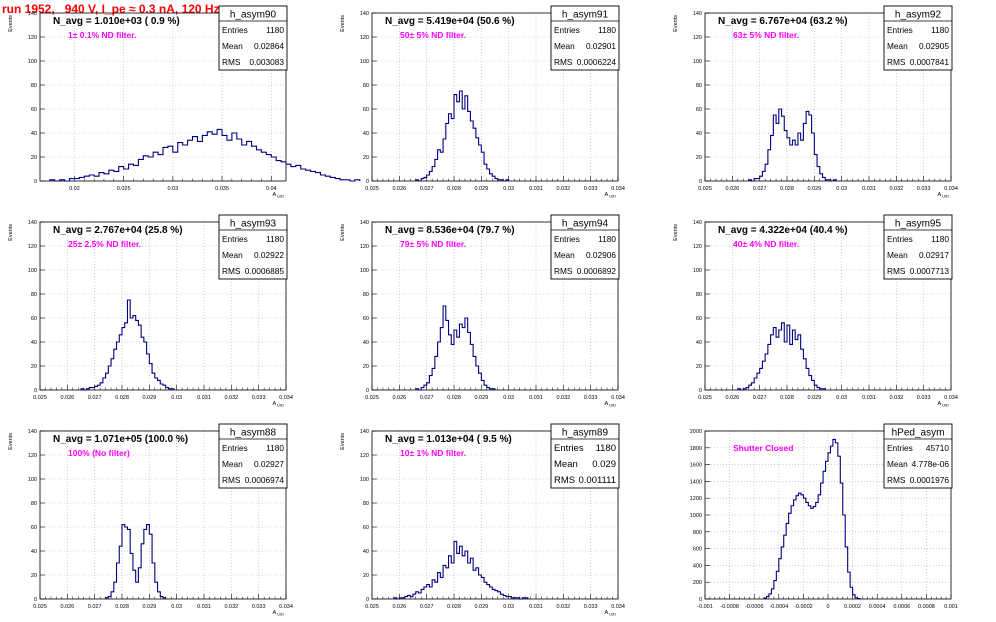  Describe the element at coordinates (265, 480) in the screenshot. I see `stats-value: 0.0006974` at that location.